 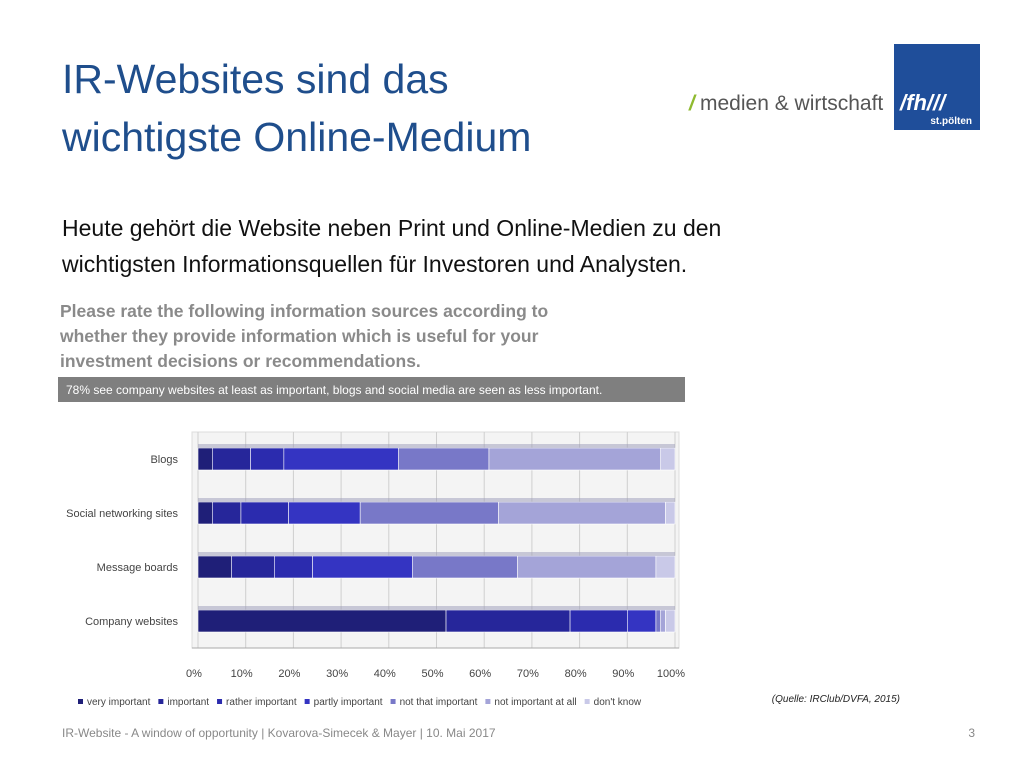 What do you see at coordinates (535, 702) in the screenshot?
I see `legend-label: not important at all` at bounding box center [535, 702].